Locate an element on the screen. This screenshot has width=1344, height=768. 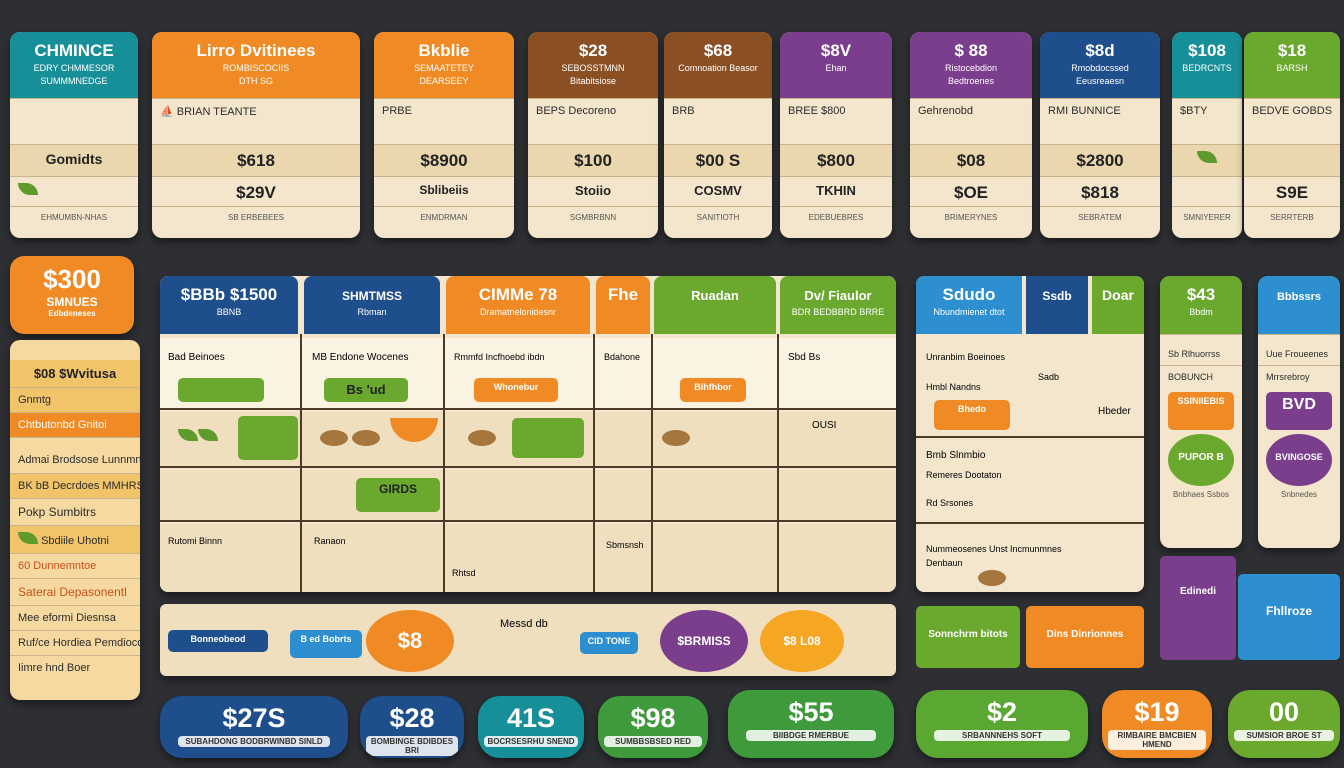
list-item: Iimre hnd Boer is located at coordinates (75, 667).